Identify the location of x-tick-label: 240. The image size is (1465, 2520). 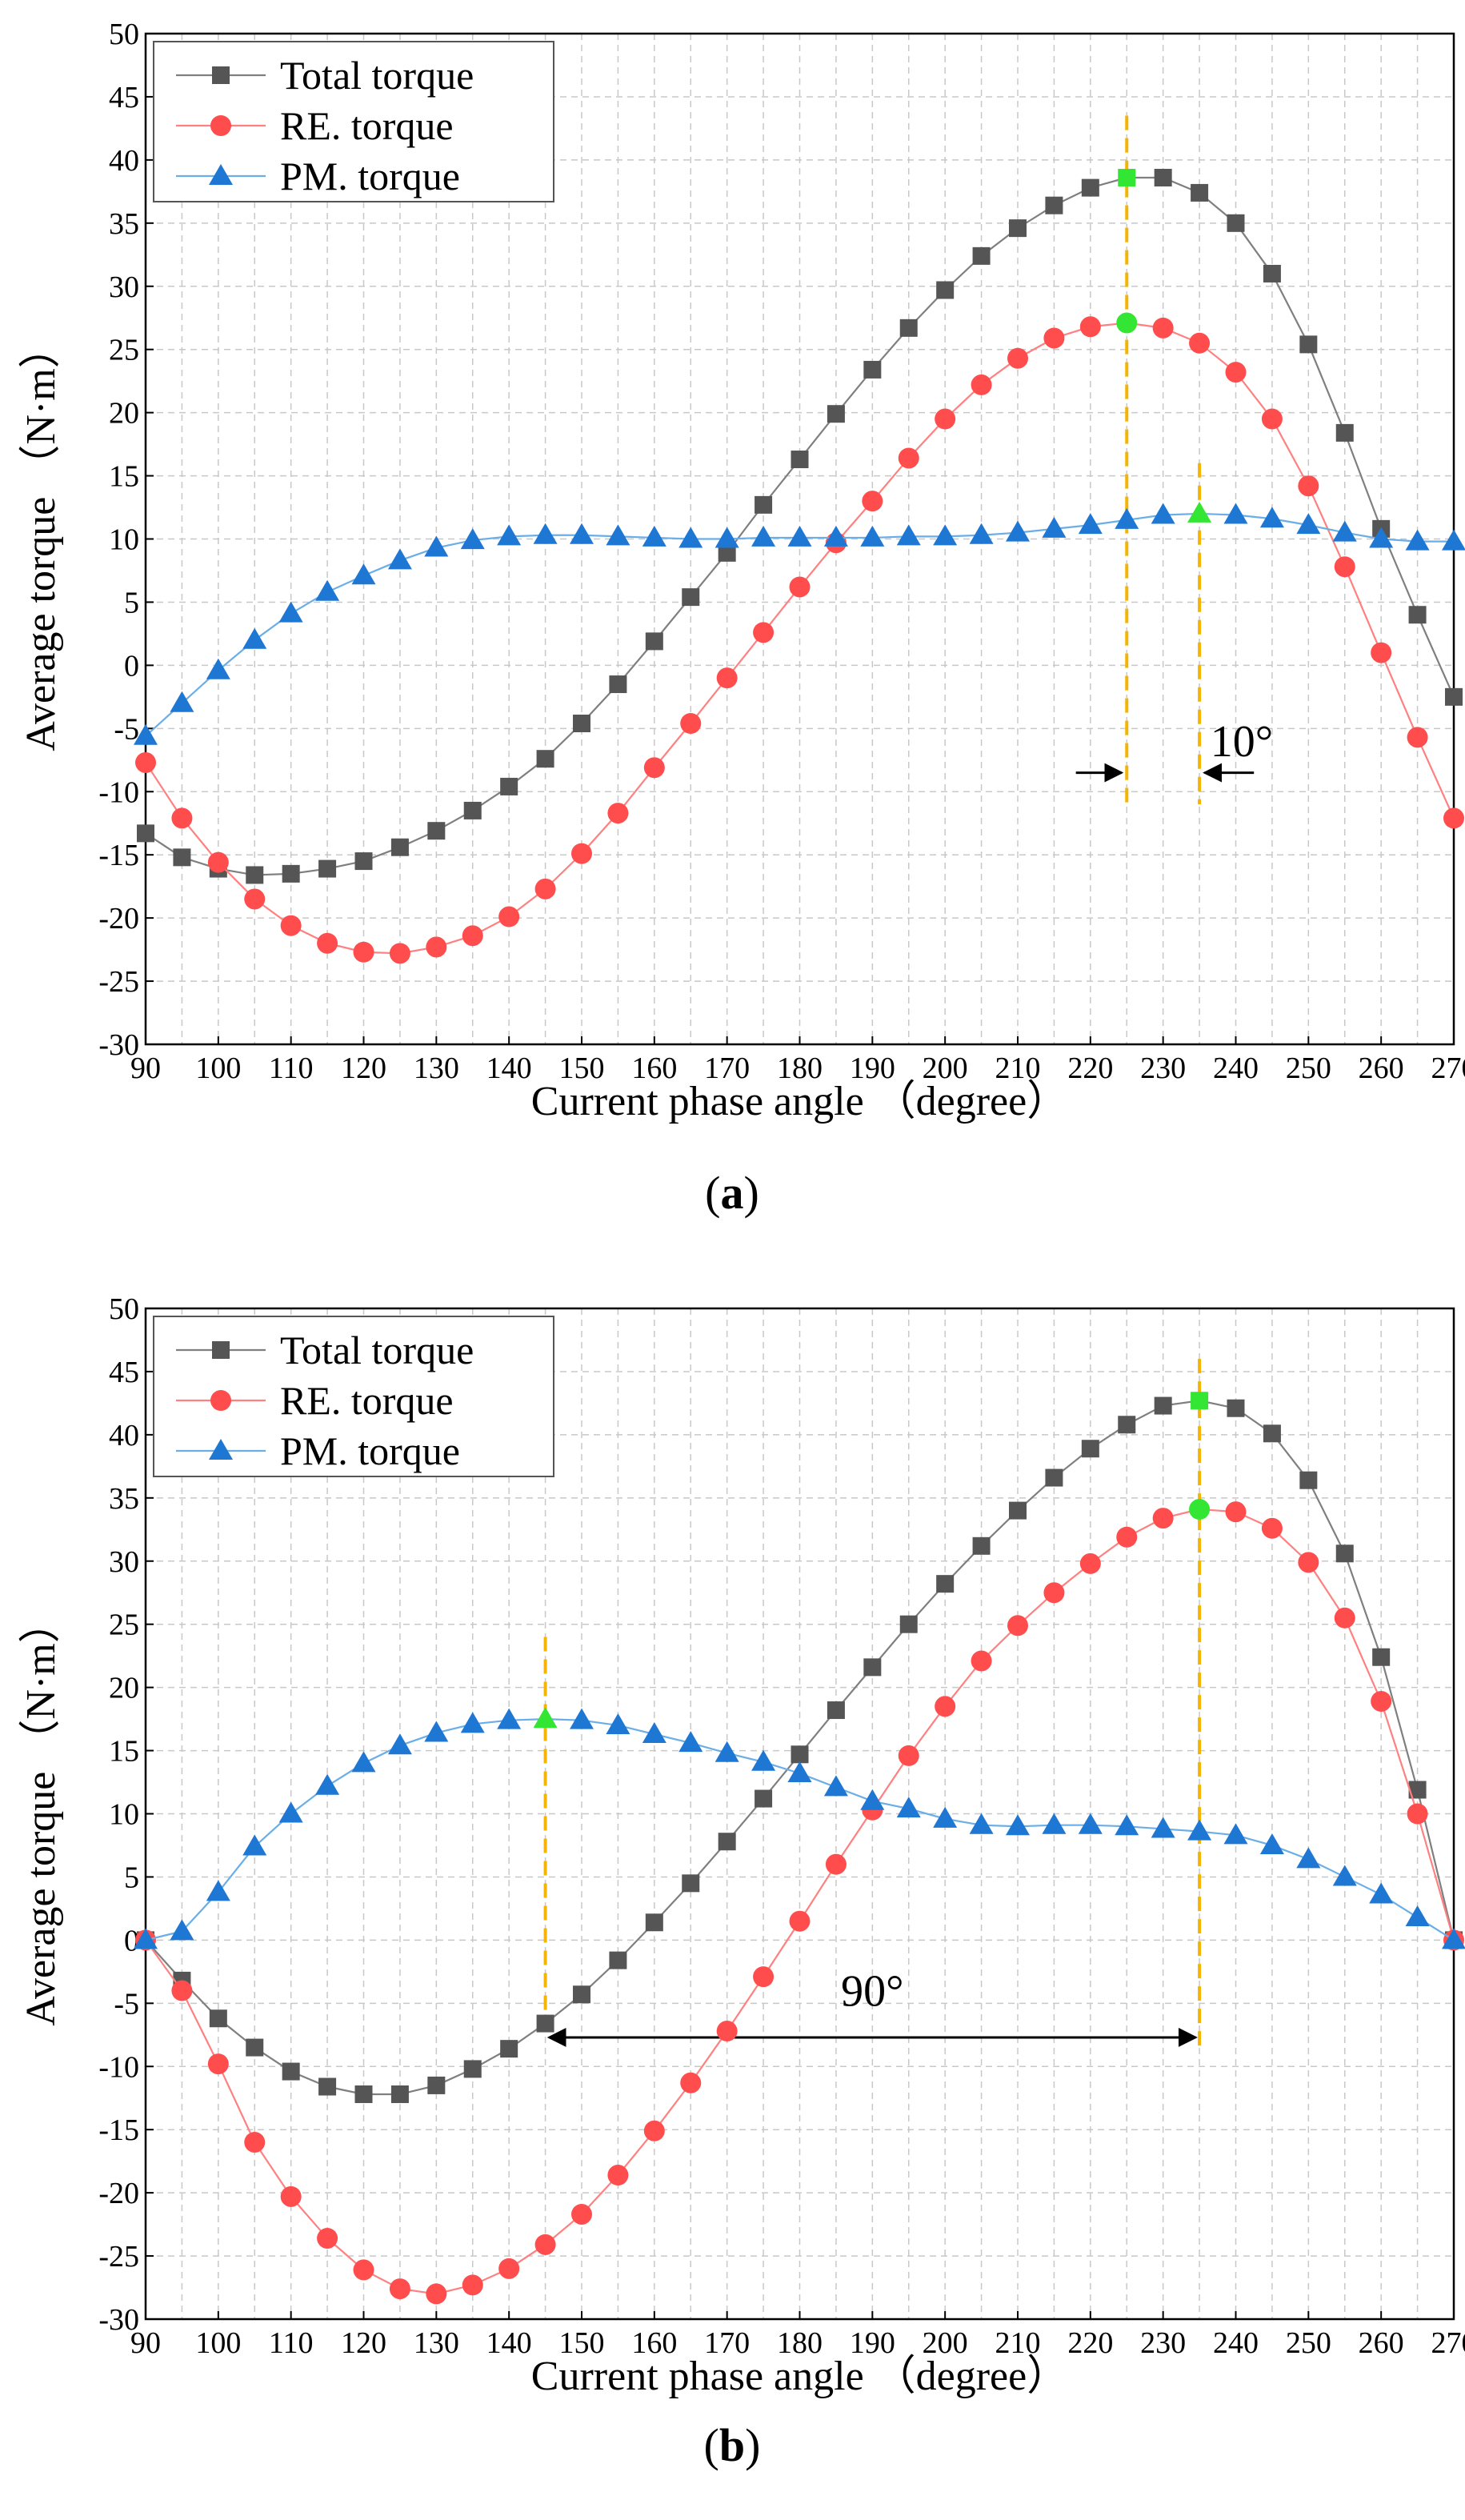
(1236, 1068).